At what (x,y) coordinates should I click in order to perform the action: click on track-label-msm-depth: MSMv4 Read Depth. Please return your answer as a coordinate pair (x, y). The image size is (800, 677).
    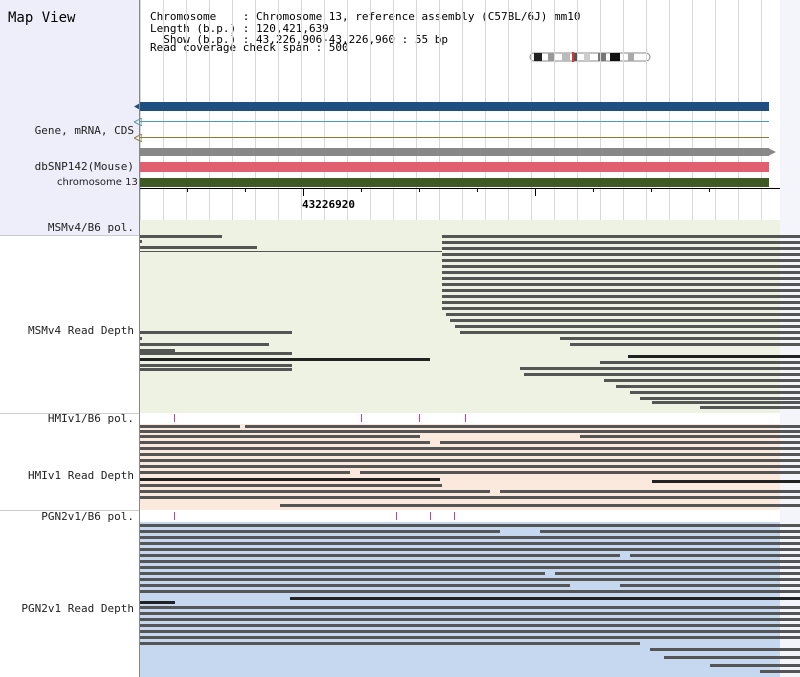
    Looking at the image, I should click on (81, 330).